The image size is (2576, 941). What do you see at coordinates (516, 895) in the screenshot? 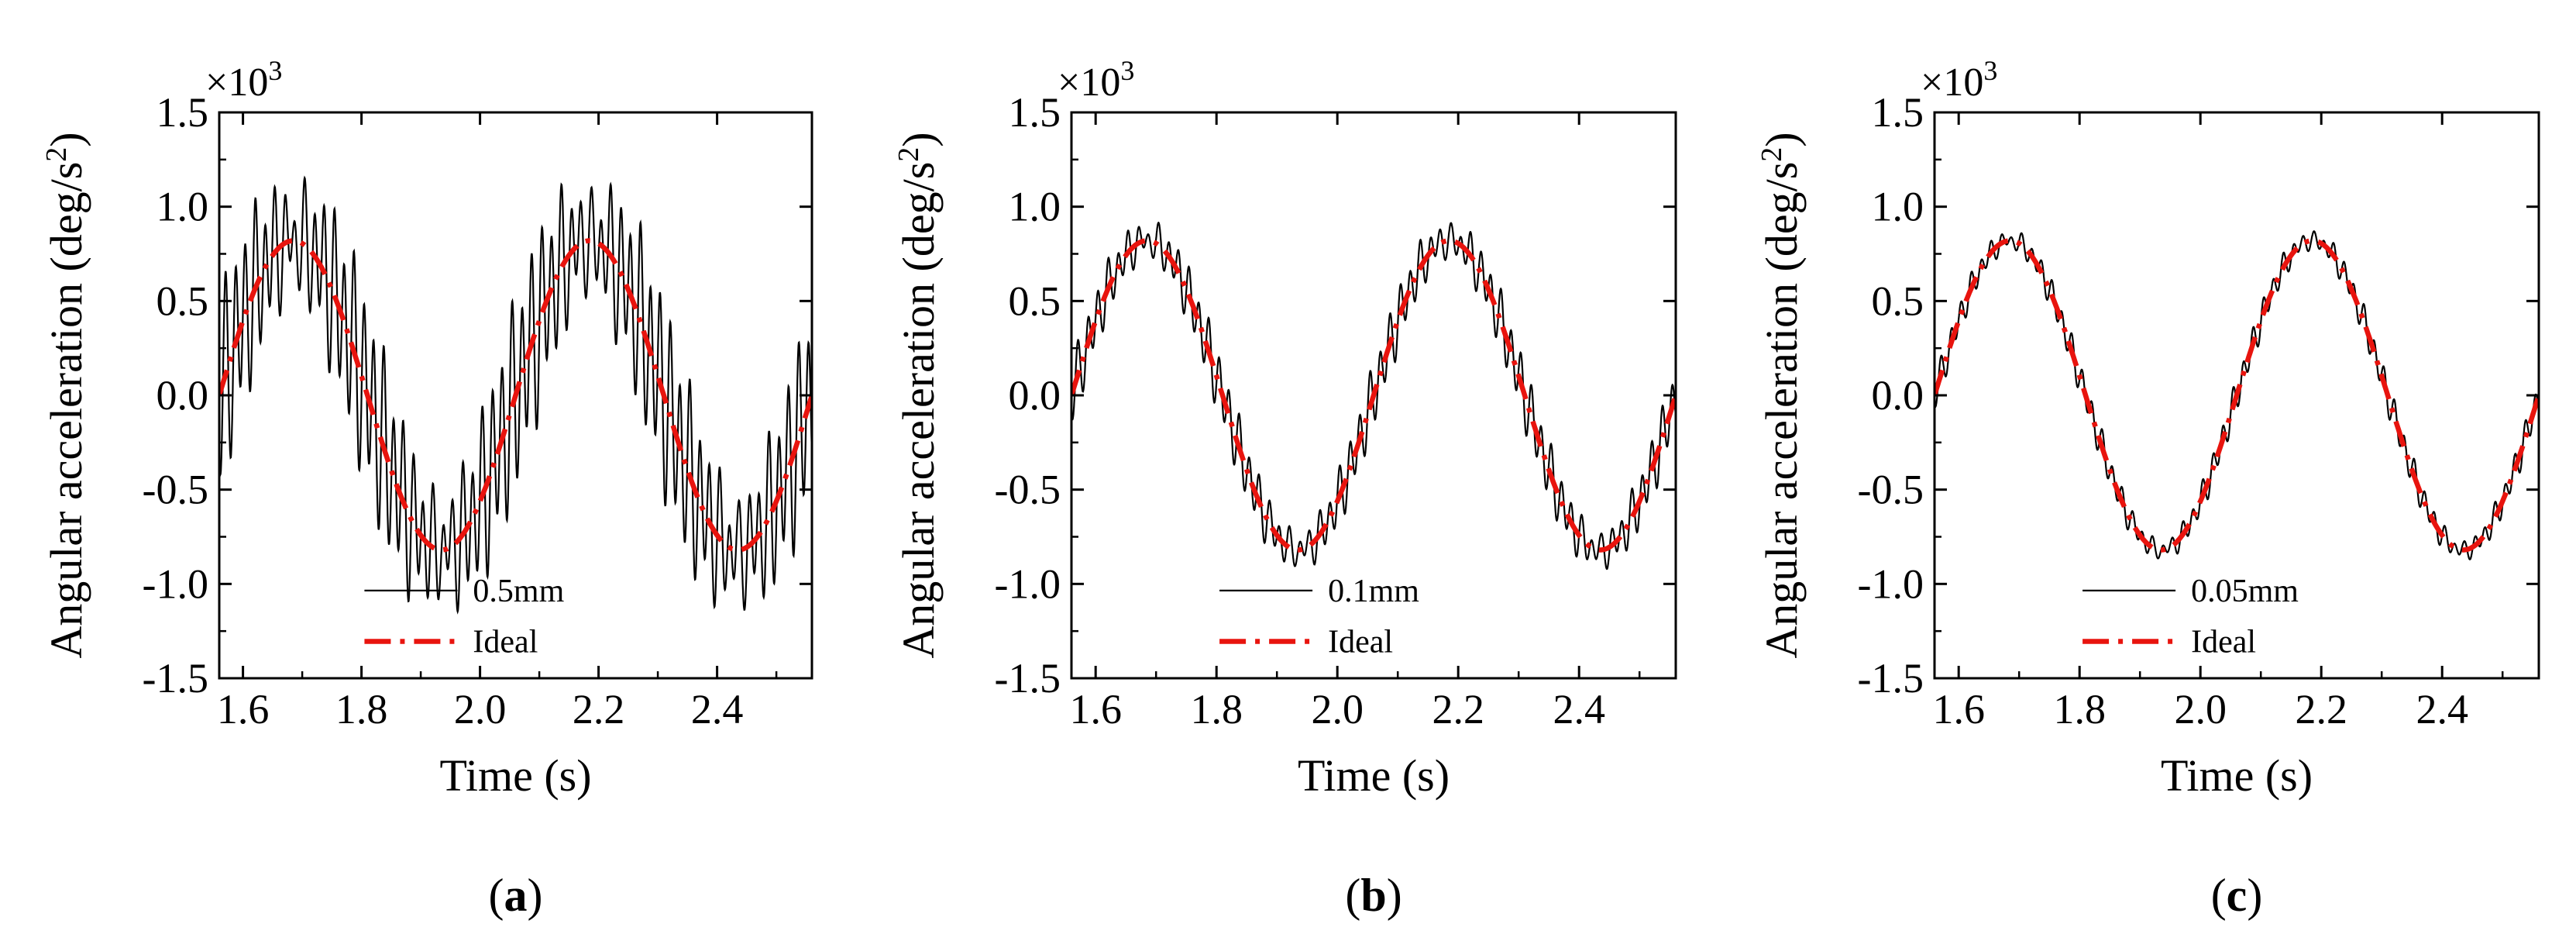
I see `panel-label: (a)` at bounding box center [516, 895].